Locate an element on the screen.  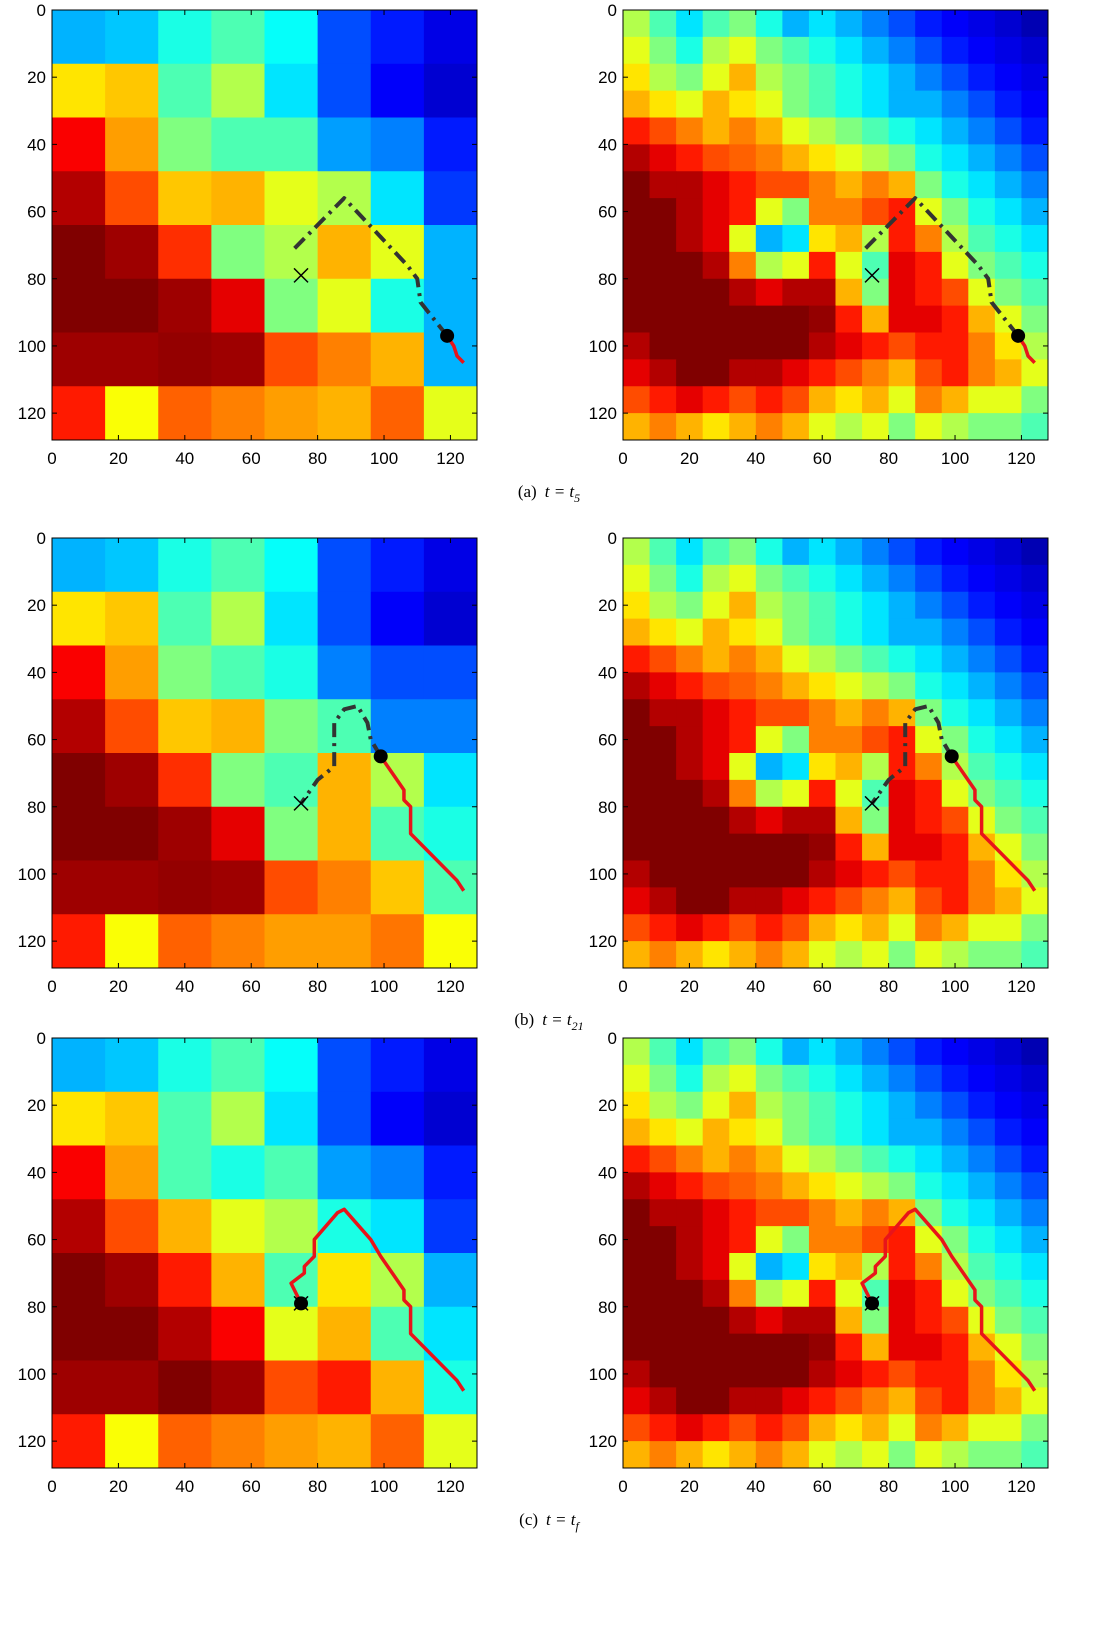
x-tick-label: 120 is located at coordinates (1021, 986).